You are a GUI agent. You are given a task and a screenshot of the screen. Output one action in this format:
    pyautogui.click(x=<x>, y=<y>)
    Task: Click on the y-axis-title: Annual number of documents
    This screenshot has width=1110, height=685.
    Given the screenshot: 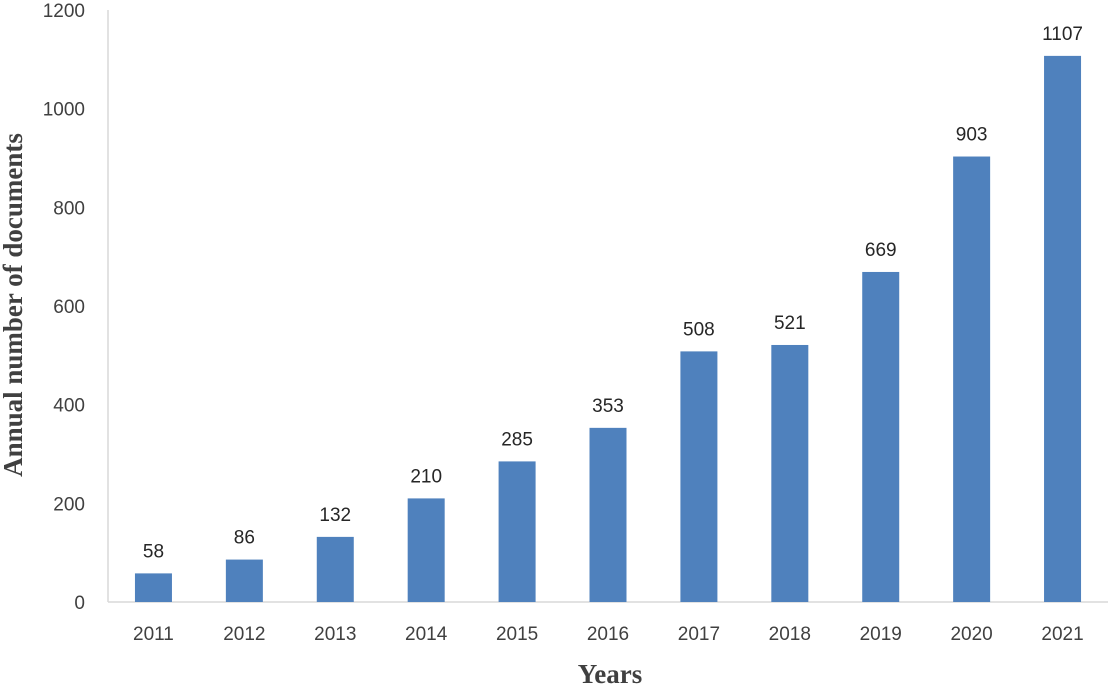 What is the action you would take?
    pyautogui.click(x=14, y=305)
    